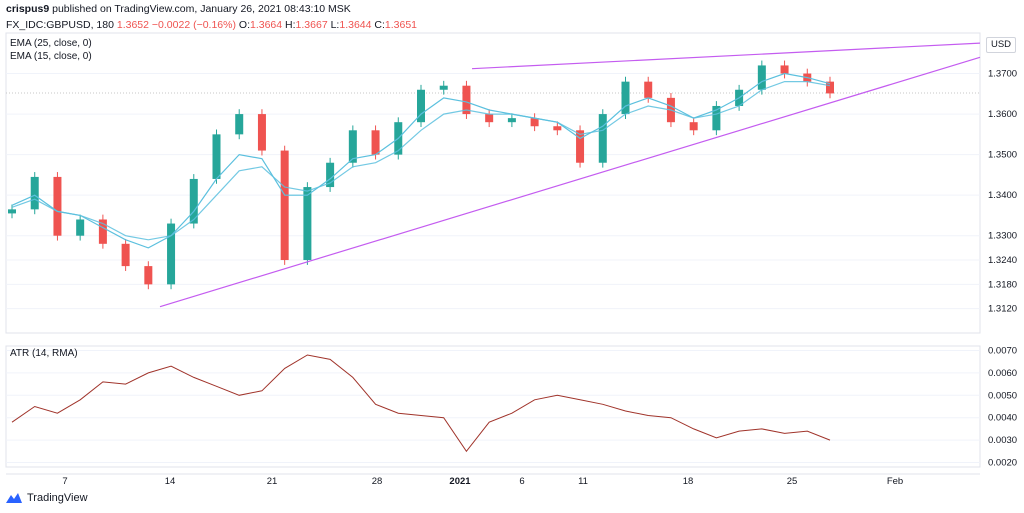 The width and height of the screenshot is (1024, 513). Describe the element at coordinates (401, 25) in the screenshot. I see `close-value: 1.3651` at that location.